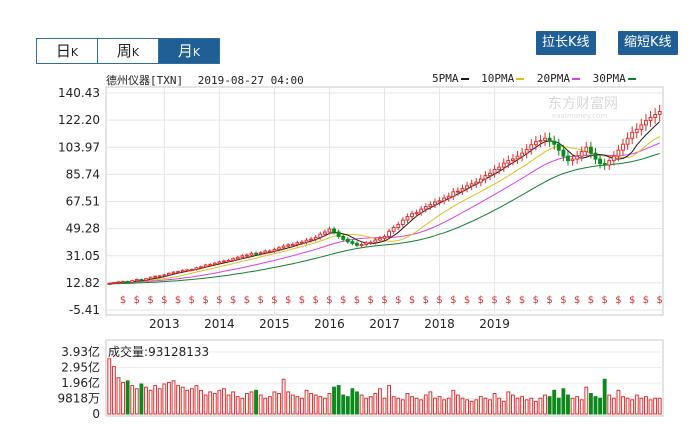 The height and width of the screenshot is (427, 700). I want to click on tab-weekly-k: 周K, so click(128, 51).